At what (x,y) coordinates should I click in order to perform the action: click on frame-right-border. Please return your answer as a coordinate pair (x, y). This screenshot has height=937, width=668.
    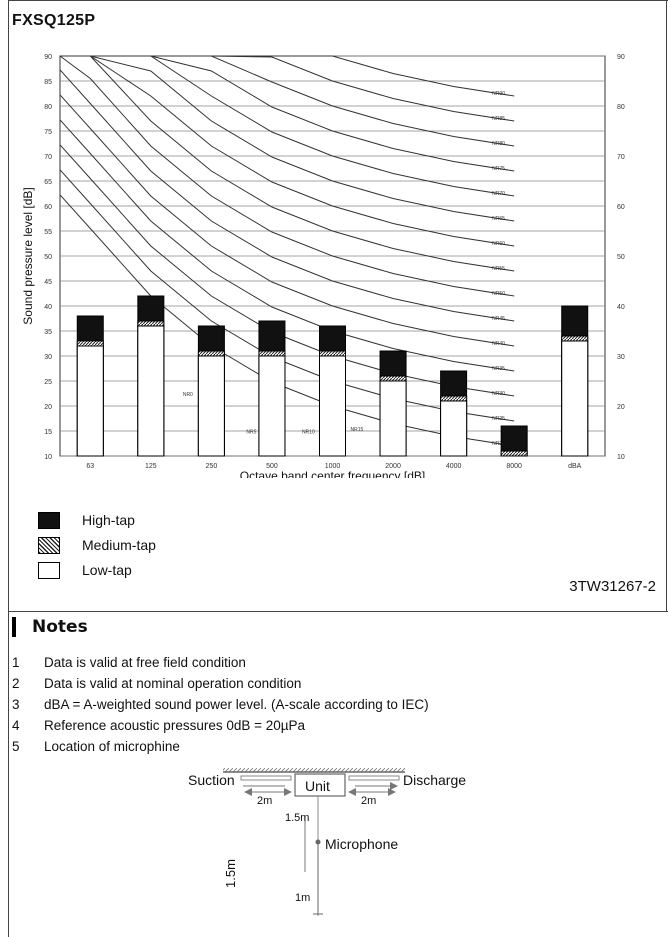
    Looking at the image, I should click on (666, 306).